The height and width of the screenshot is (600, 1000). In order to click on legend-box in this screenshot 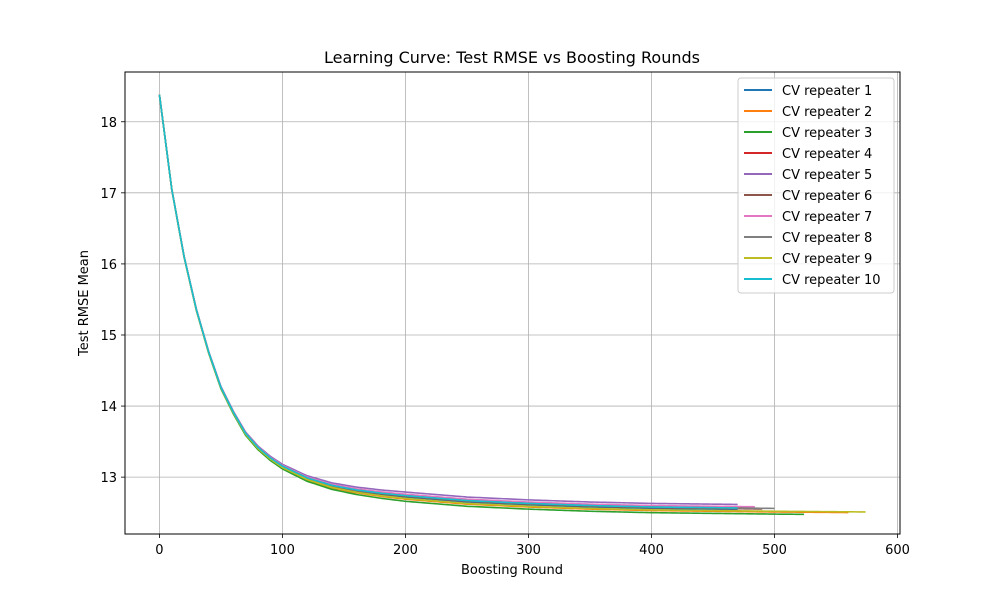, I will do `click(816, 185)`.